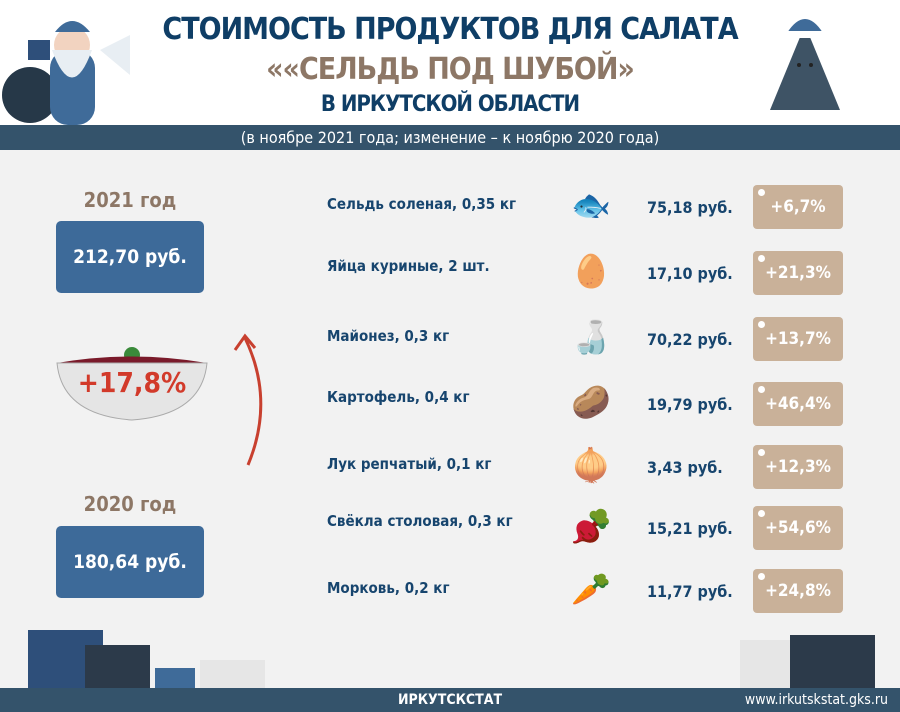  I want to click on gift-boxes-right-icon, so click(807, 661).